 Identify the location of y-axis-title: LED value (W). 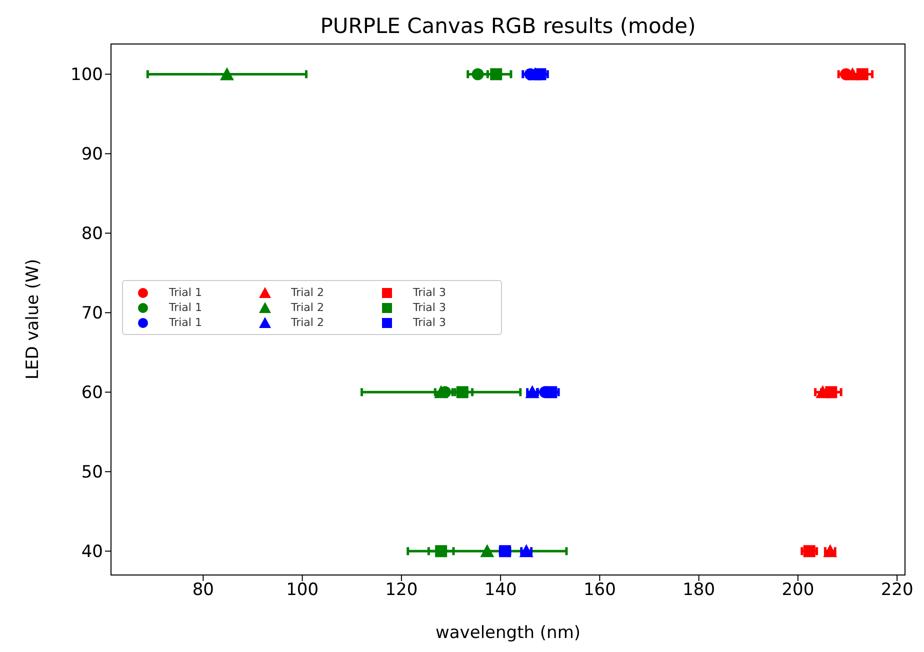
(33, 319).